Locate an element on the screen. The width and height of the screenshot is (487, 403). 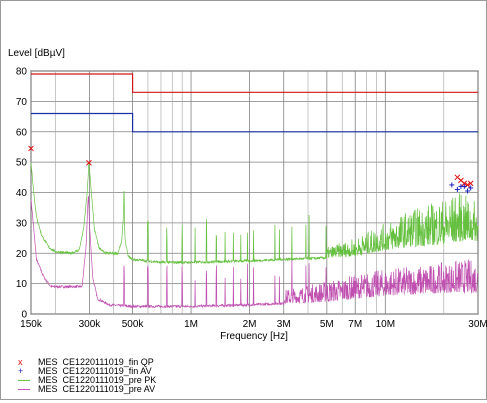
plus-marker-icon: + is located at coordinates (21, 371).